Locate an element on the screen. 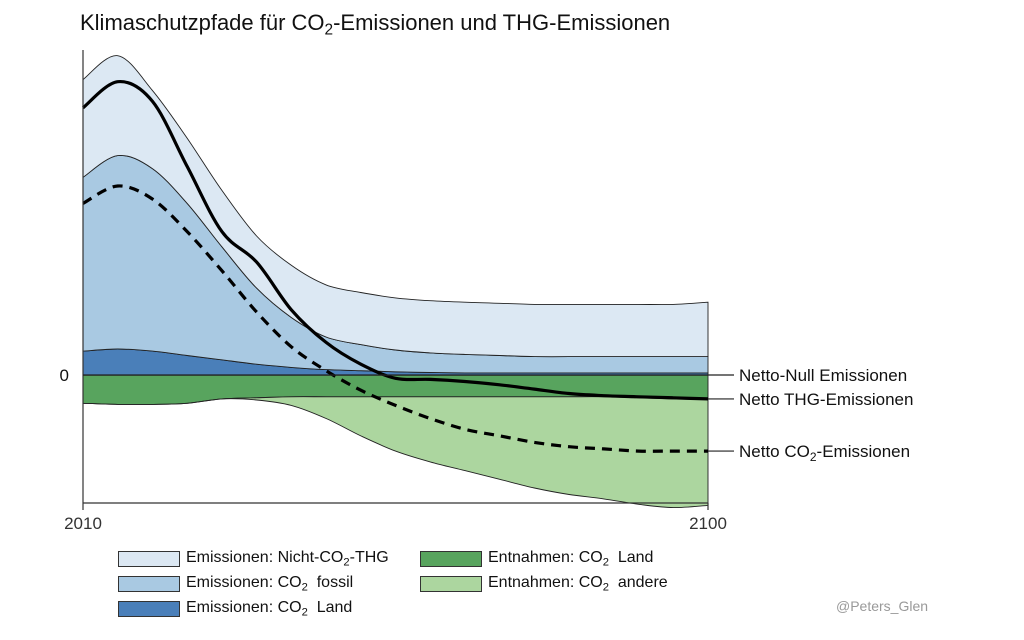  title-text: -Emissionen und THG-Emissionen is located at coordinates (502, 22).